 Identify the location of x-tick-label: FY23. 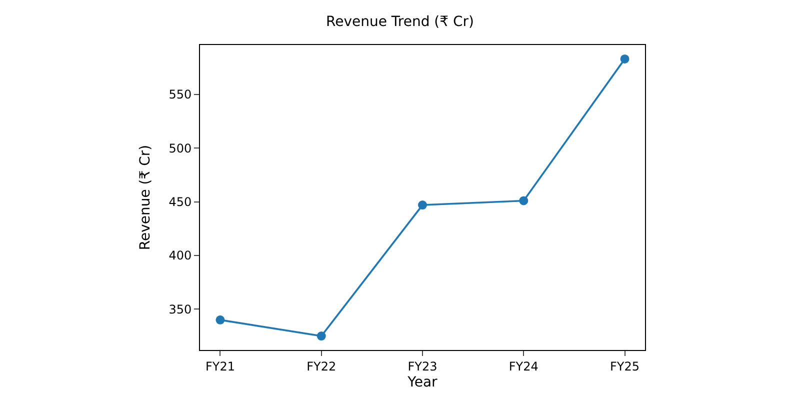
(423, 366).